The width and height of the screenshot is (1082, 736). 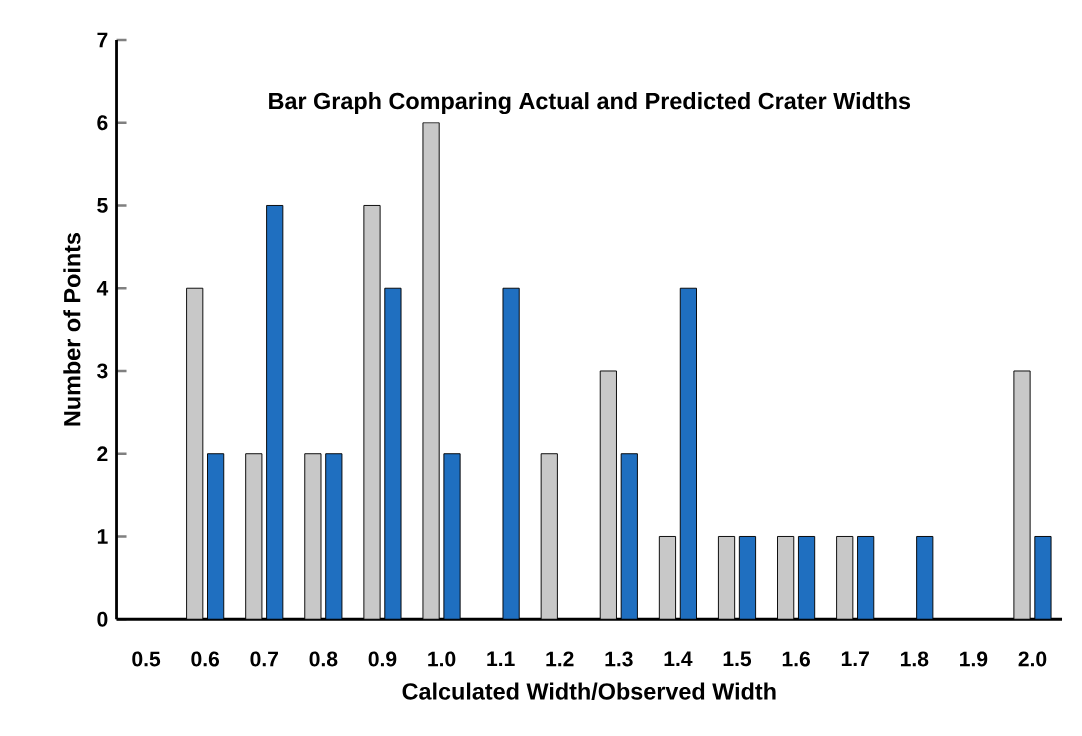 What do you see at coordinates (102, 205) in the screenshot?
I see `y-tick-label: 5` at bounding box center [102, 205].